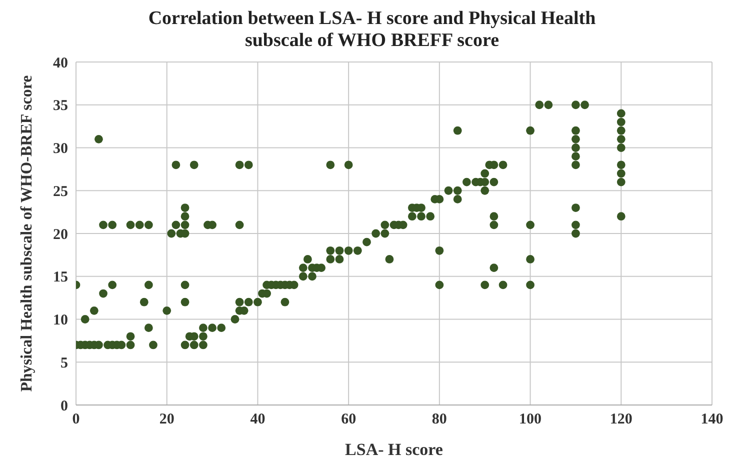  I want to click on y-tick-label: 30, so click(60, 149).